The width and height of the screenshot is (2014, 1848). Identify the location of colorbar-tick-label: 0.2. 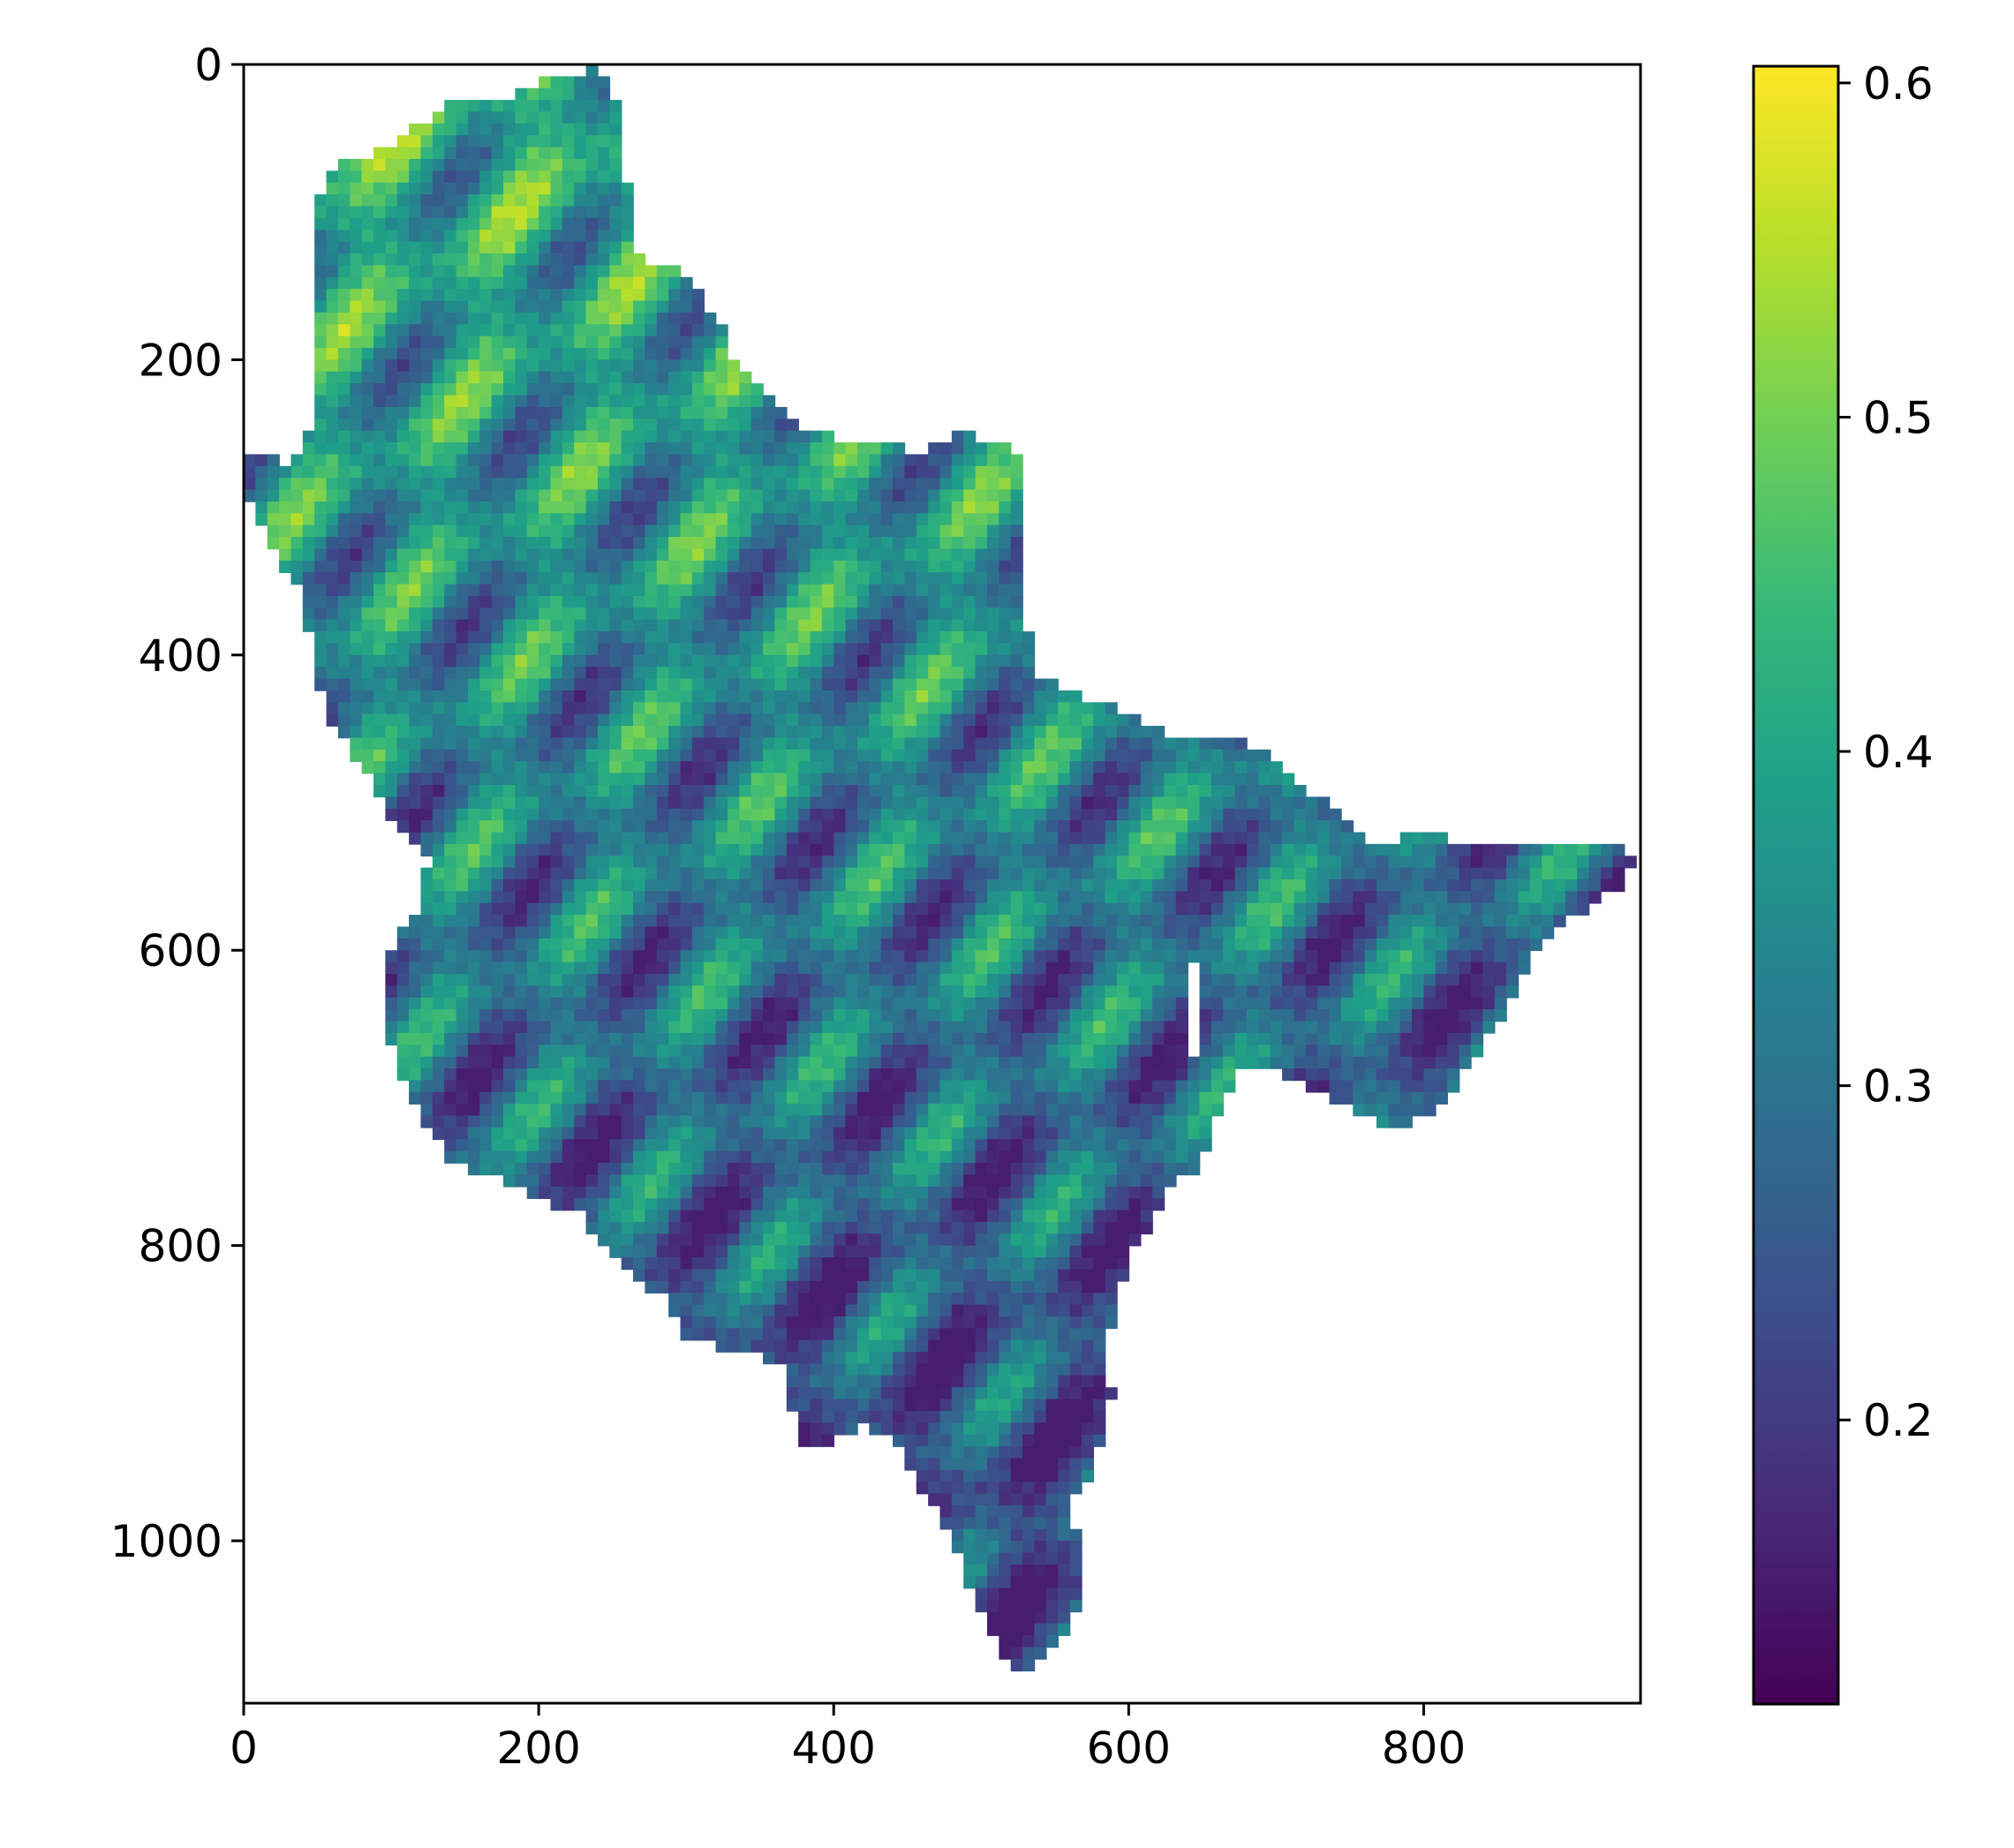
(1898, 1420).